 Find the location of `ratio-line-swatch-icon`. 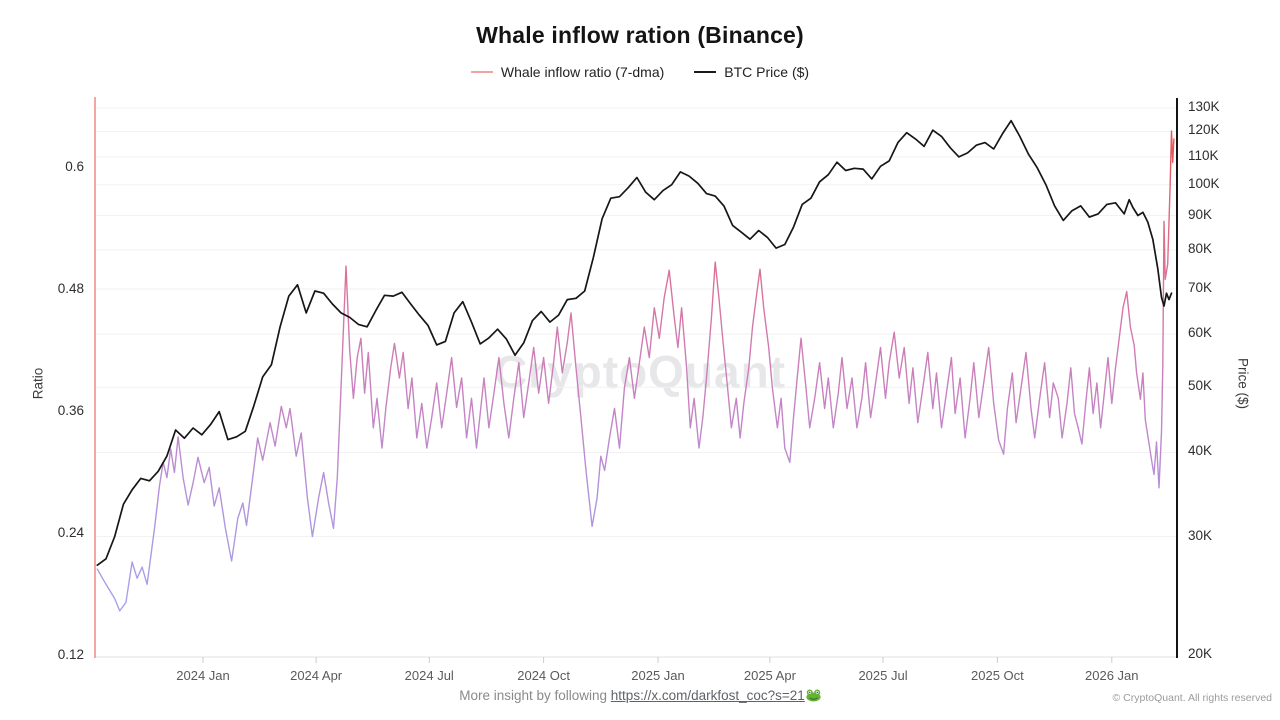

ratio-line-swatch-icon is located at coordinates (481, 72).